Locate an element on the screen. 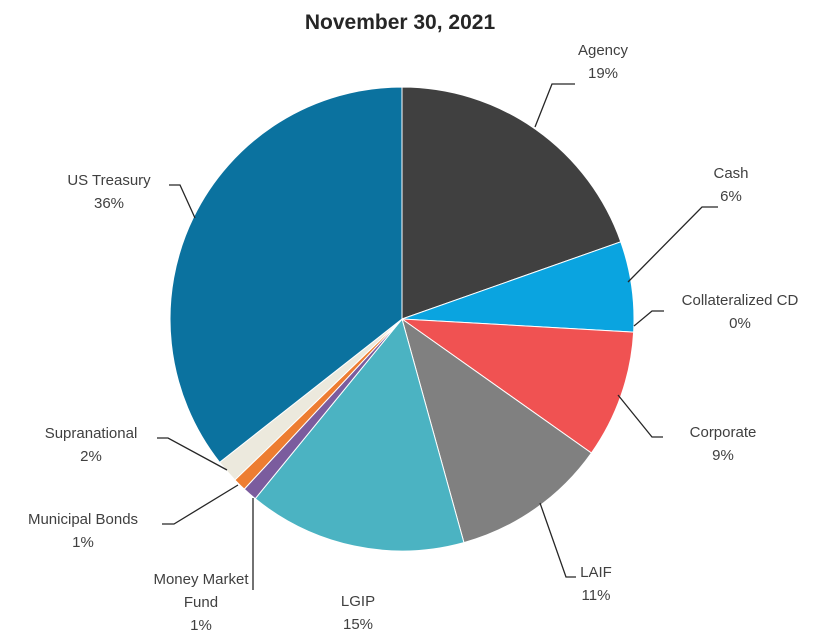 The width and height of the screenshot is (815, 636). label-collateralized-cd: Collateralized CD 0% is located at coordinates (740, 312).